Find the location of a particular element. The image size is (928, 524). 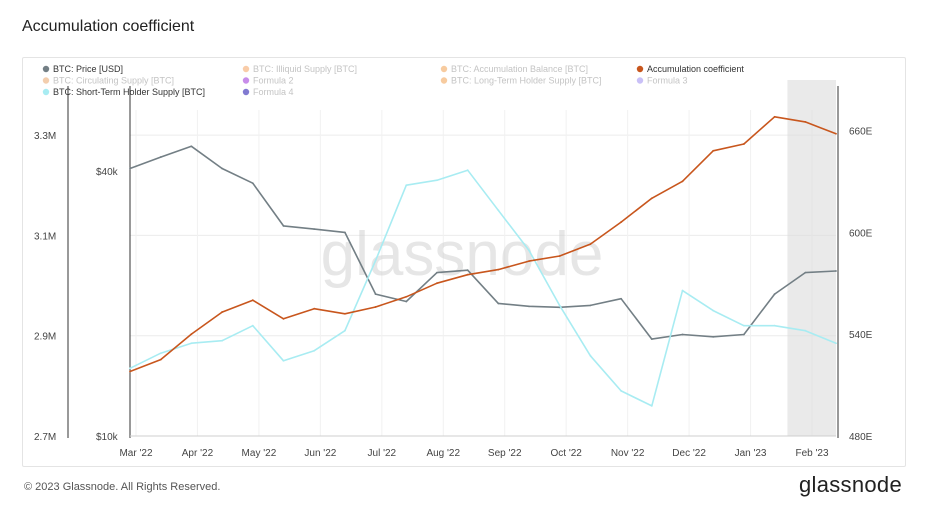

glassnode-watermark: glassnode is located at coordinates (462, 254).